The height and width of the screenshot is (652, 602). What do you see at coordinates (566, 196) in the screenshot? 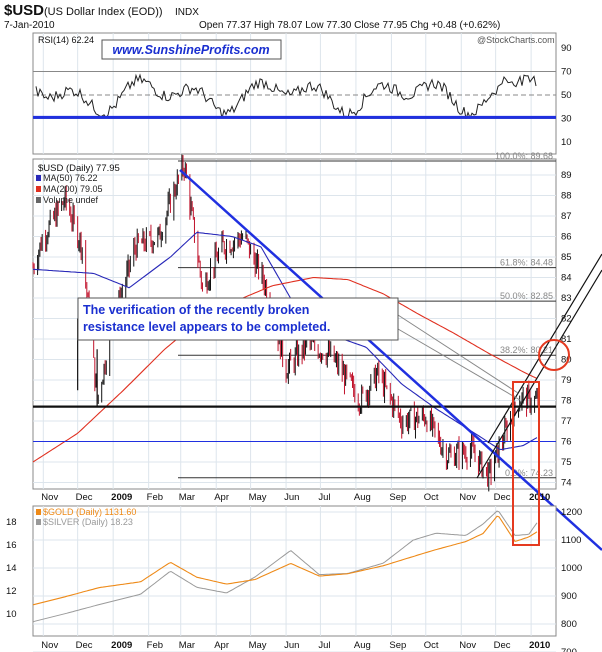
I see `price-y-tick: 88` at bounding box center [566, 196].